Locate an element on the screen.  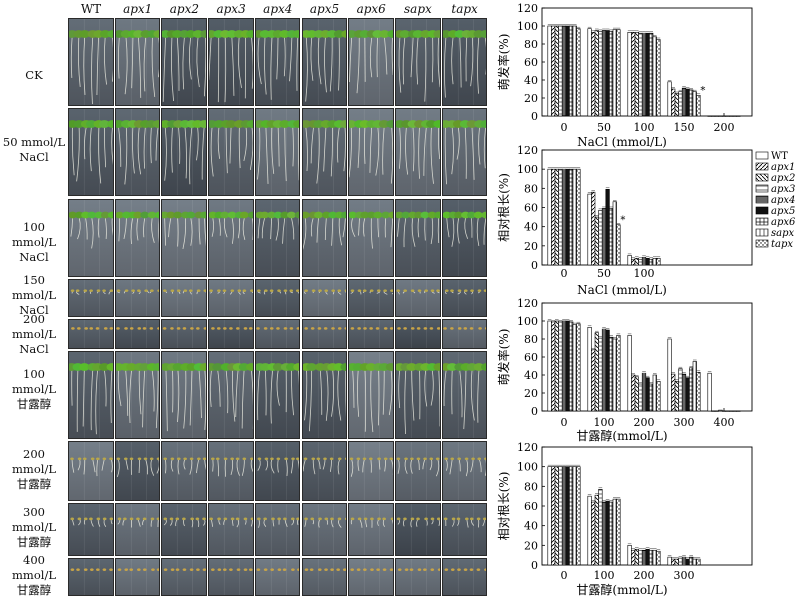
y-tick-label: 80 is located at coordinates (531, 44).